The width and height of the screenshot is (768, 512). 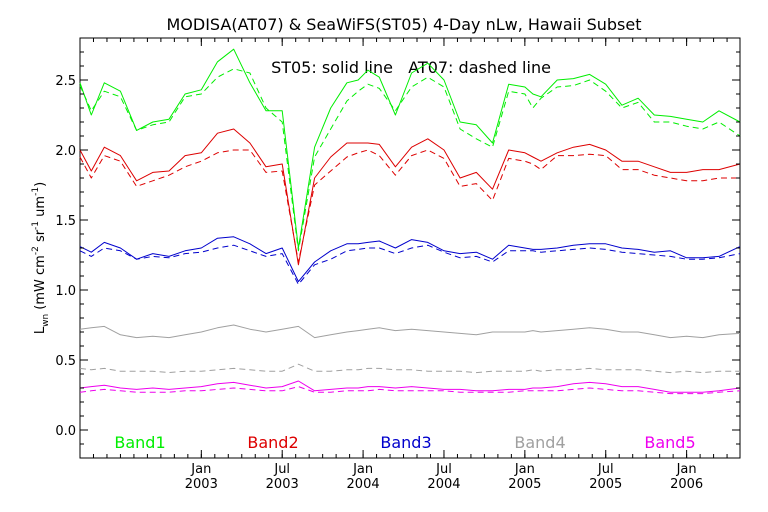 I want to click on legend: Band1 Band2 Band3 Band4 Band5, so click(x=404, y=442).